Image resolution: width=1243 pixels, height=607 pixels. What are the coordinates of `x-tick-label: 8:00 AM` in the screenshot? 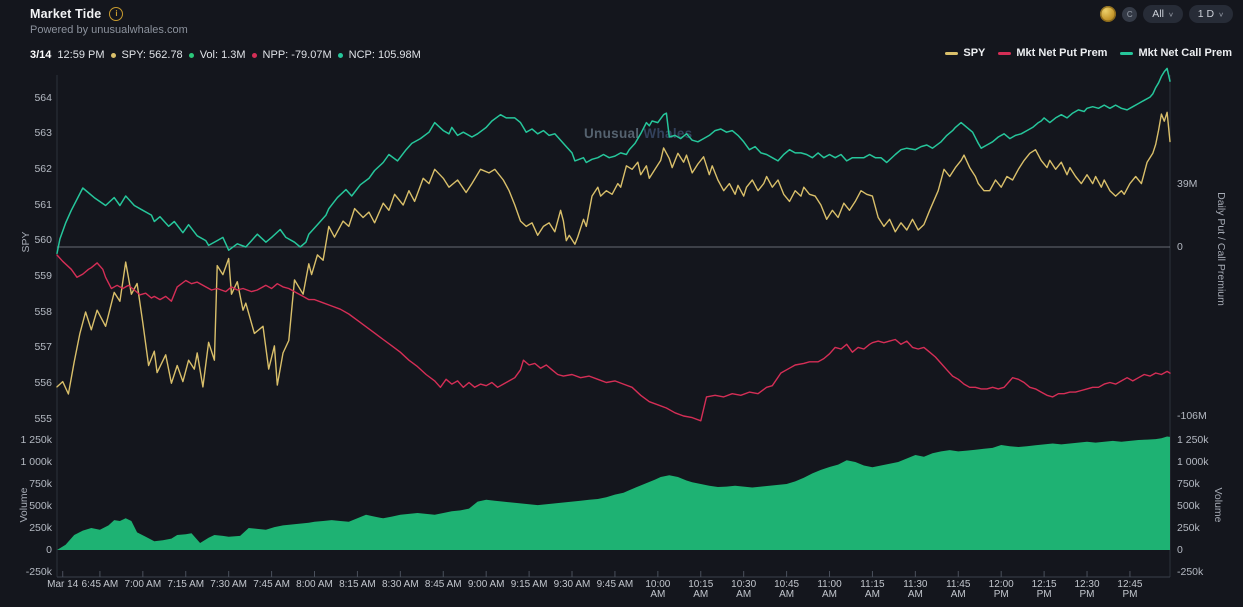 It's located at (314, 584).